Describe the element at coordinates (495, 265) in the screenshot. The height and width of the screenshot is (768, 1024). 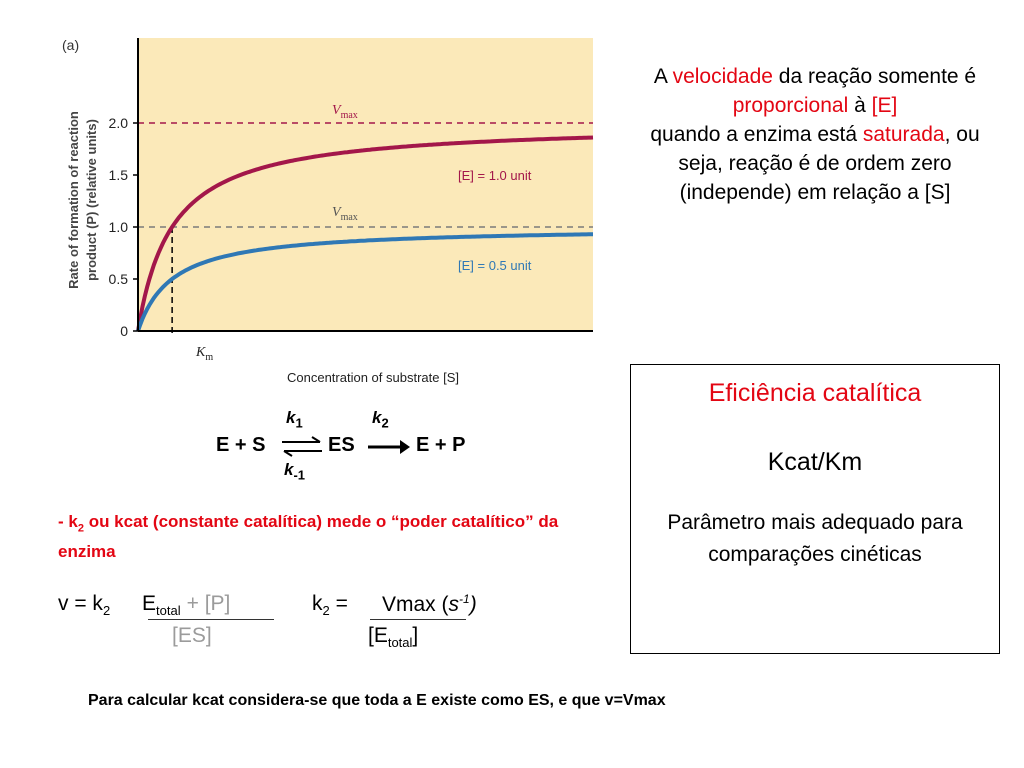
I see `series-label-low: [E] = 0.5 unit` at that location.